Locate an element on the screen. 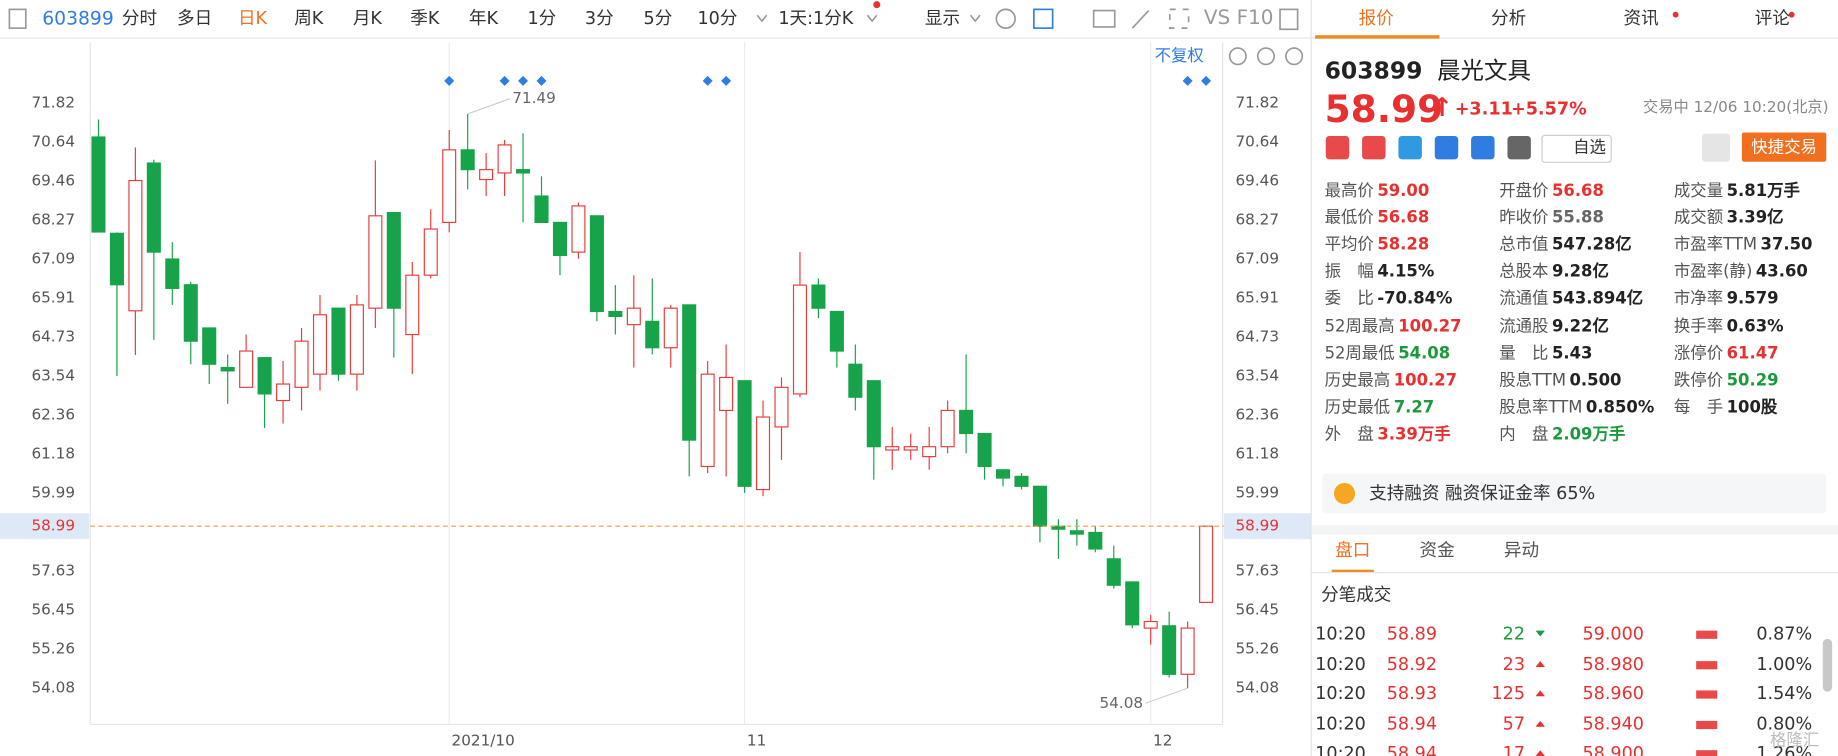  bell-button is located at coordinates (1716, 147).